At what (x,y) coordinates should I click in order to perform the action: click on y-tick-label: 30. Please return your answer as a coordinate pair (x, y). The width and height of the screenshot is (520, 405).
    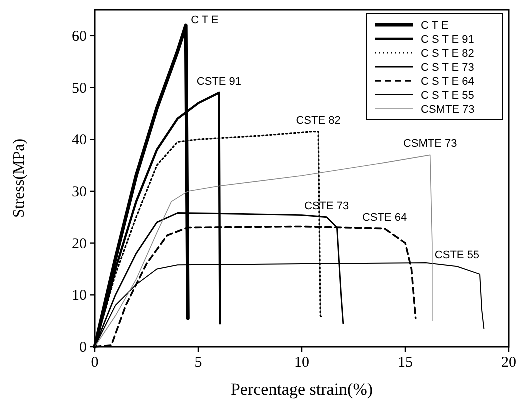
    Looking at the image, I should click on (79, 192).